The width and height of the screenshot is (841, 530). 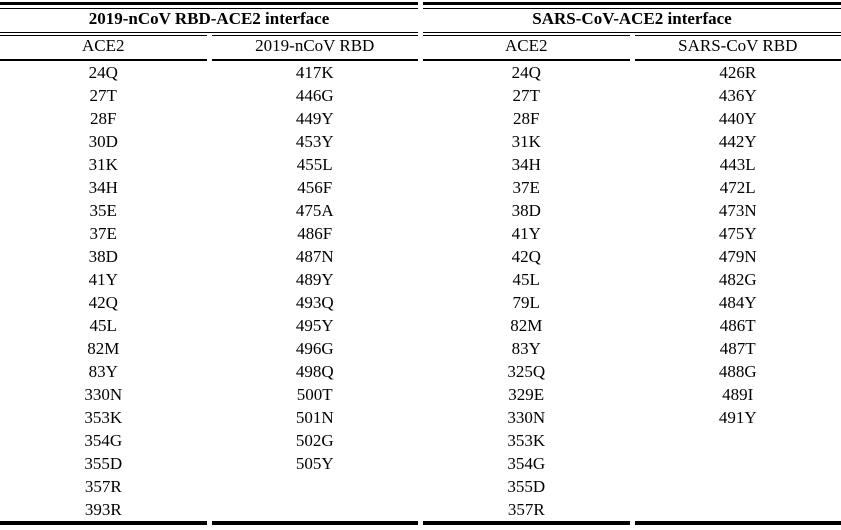 What do you see at coordinates (526, 463) in the screenshot?
I see `cell-ace2-sars: 354G` at bounding box center [526, 463].